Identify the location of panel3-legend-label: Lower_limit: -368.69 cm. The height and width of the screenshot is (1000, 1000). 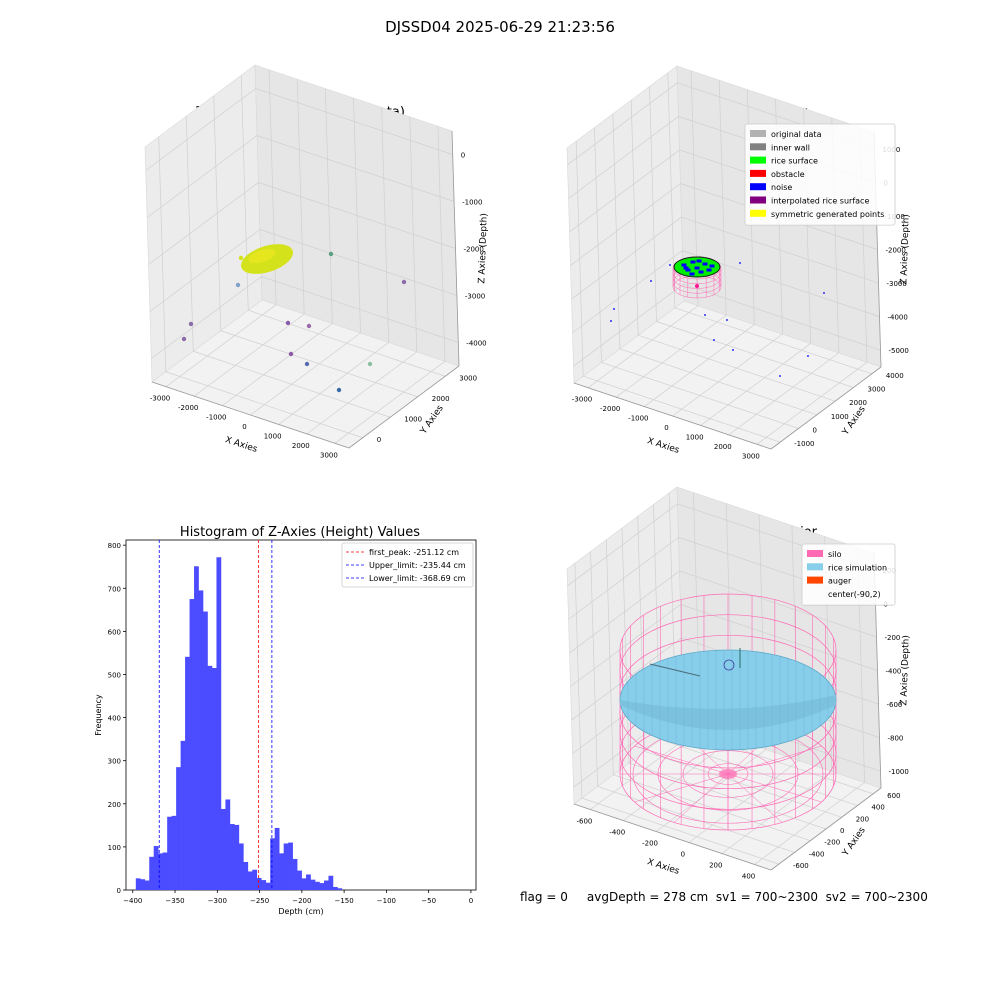
(417, 578).